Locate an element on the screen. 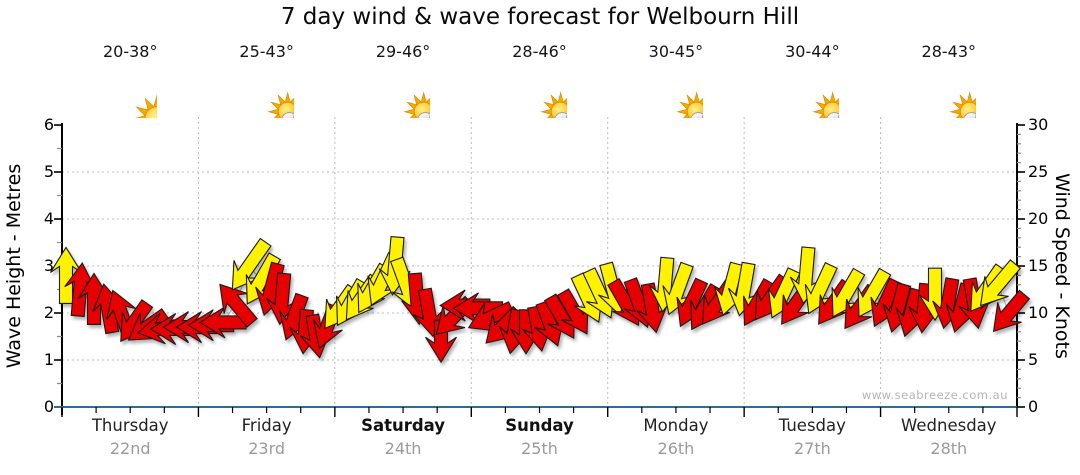 Image resolution: width=1080 pixels, height=475 pixels. left-axis-tick-label: 4 is located at coordinates (48, 218).